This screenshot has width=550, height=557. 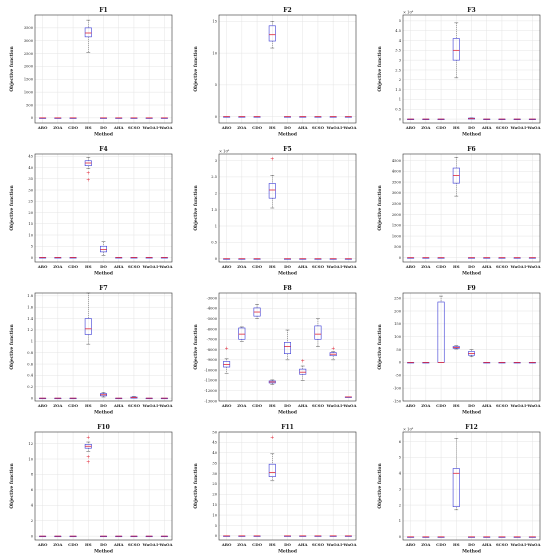 What do you see at coordinates (210, 381) in the screenshot?
I see `y-tick-label: -11000` at bounding box center [210, 381].